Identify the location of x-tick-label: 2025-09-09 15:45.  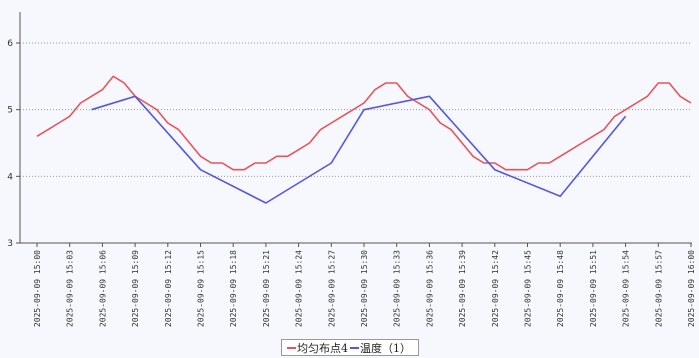
(528, 288).